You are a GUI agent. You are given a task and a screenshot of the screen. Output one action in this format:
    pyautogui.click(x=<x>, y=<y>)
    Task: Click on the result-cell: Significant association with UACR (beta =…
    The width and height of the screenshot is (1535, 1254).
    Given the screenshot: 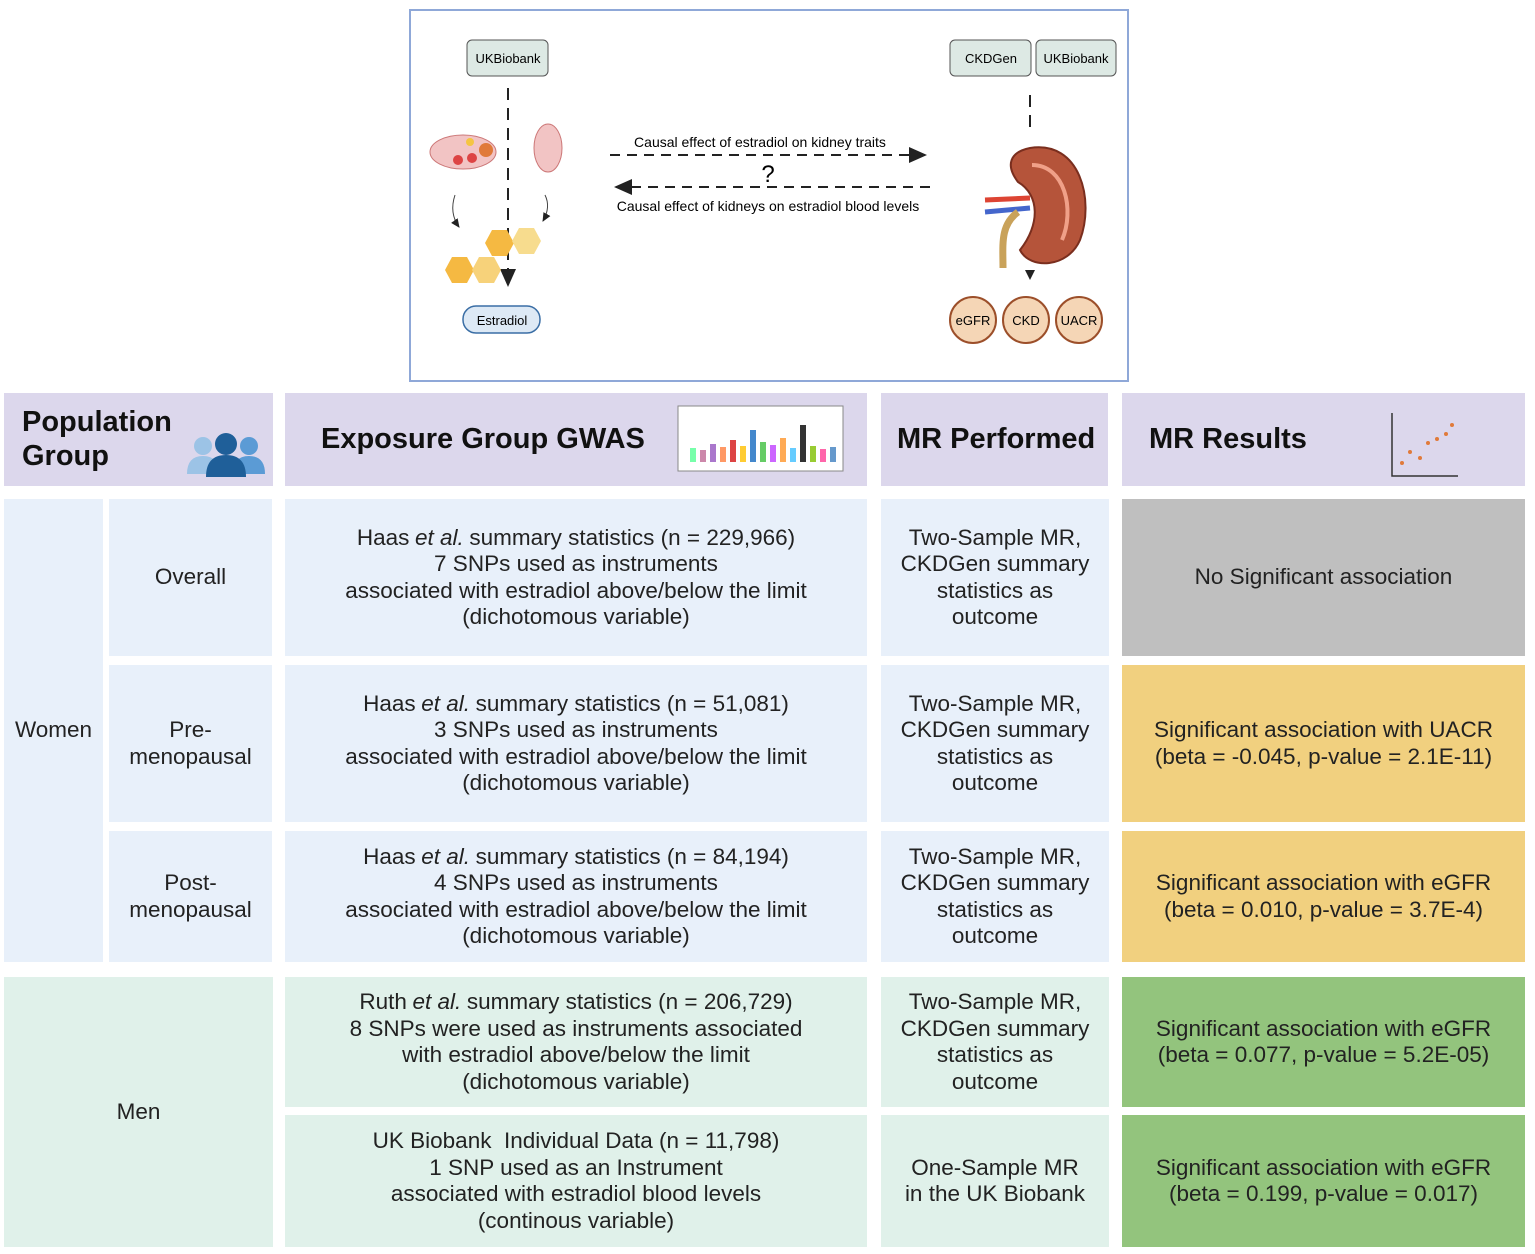 What is the action you would take?
    pyautogui.click(x=1323, y=743)
    